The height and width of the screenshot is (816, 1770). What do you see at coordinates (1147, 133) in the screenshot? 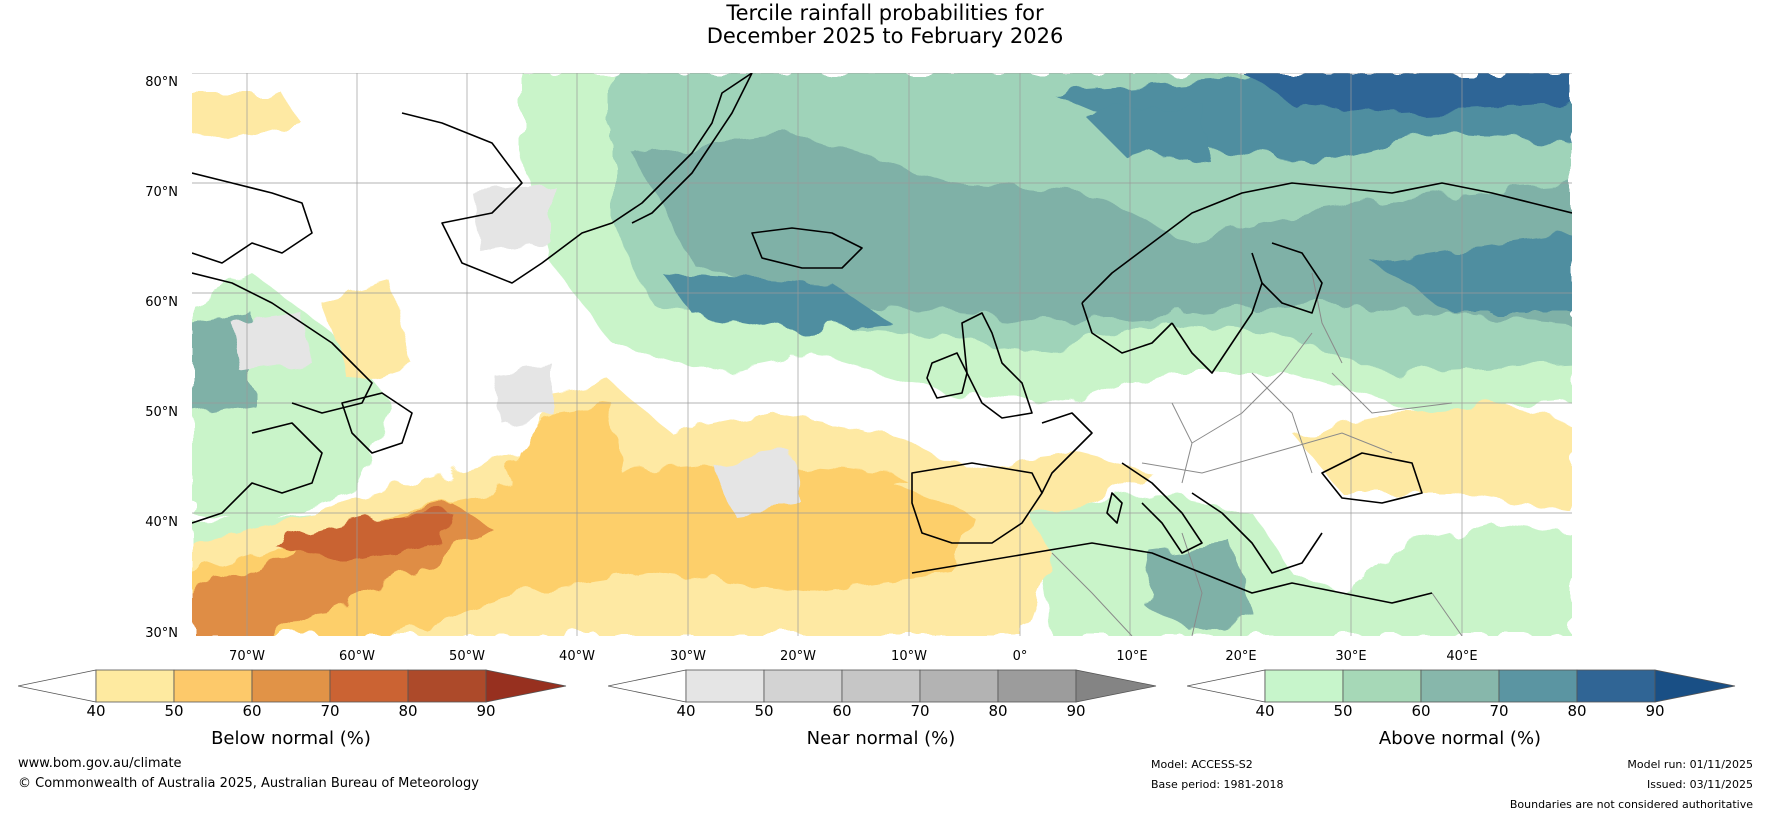
I see `above-normal-dark-spot` at bounding box center [1147, 133].